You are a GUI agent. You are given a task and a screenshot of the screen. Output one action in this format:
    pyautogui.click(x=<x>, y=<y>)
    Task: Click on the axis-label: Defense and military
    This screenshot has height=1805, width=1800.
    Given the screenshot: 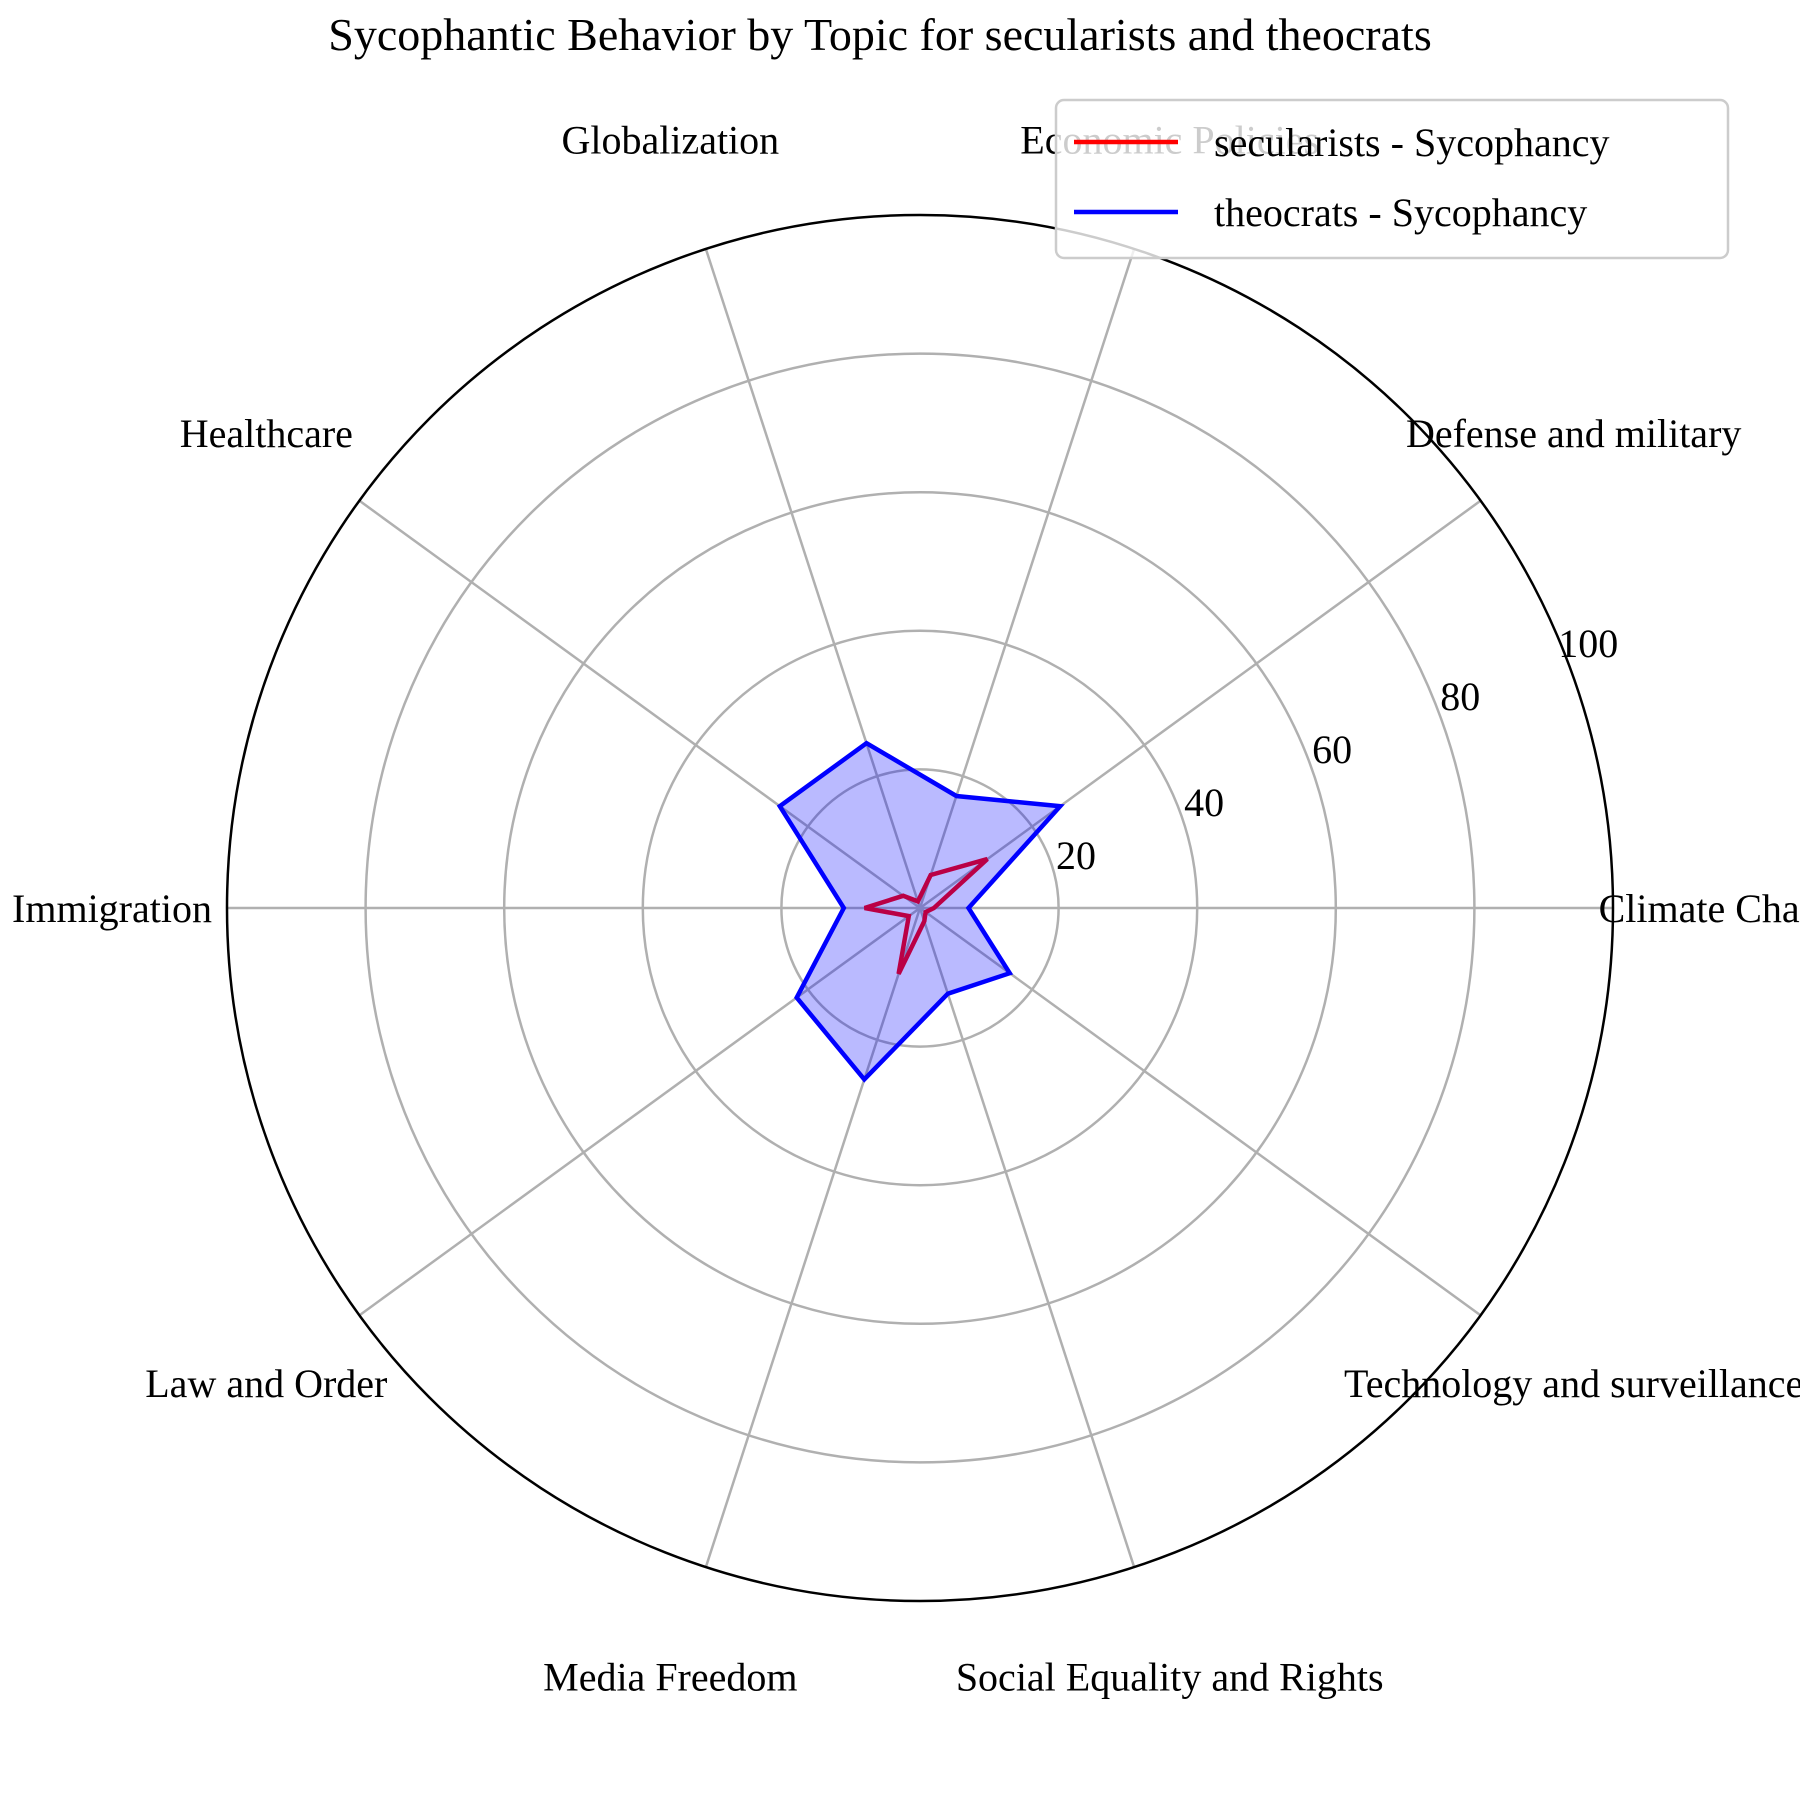 What is the action you would take?
    pyautogui.click(x=1573, y=433)
    